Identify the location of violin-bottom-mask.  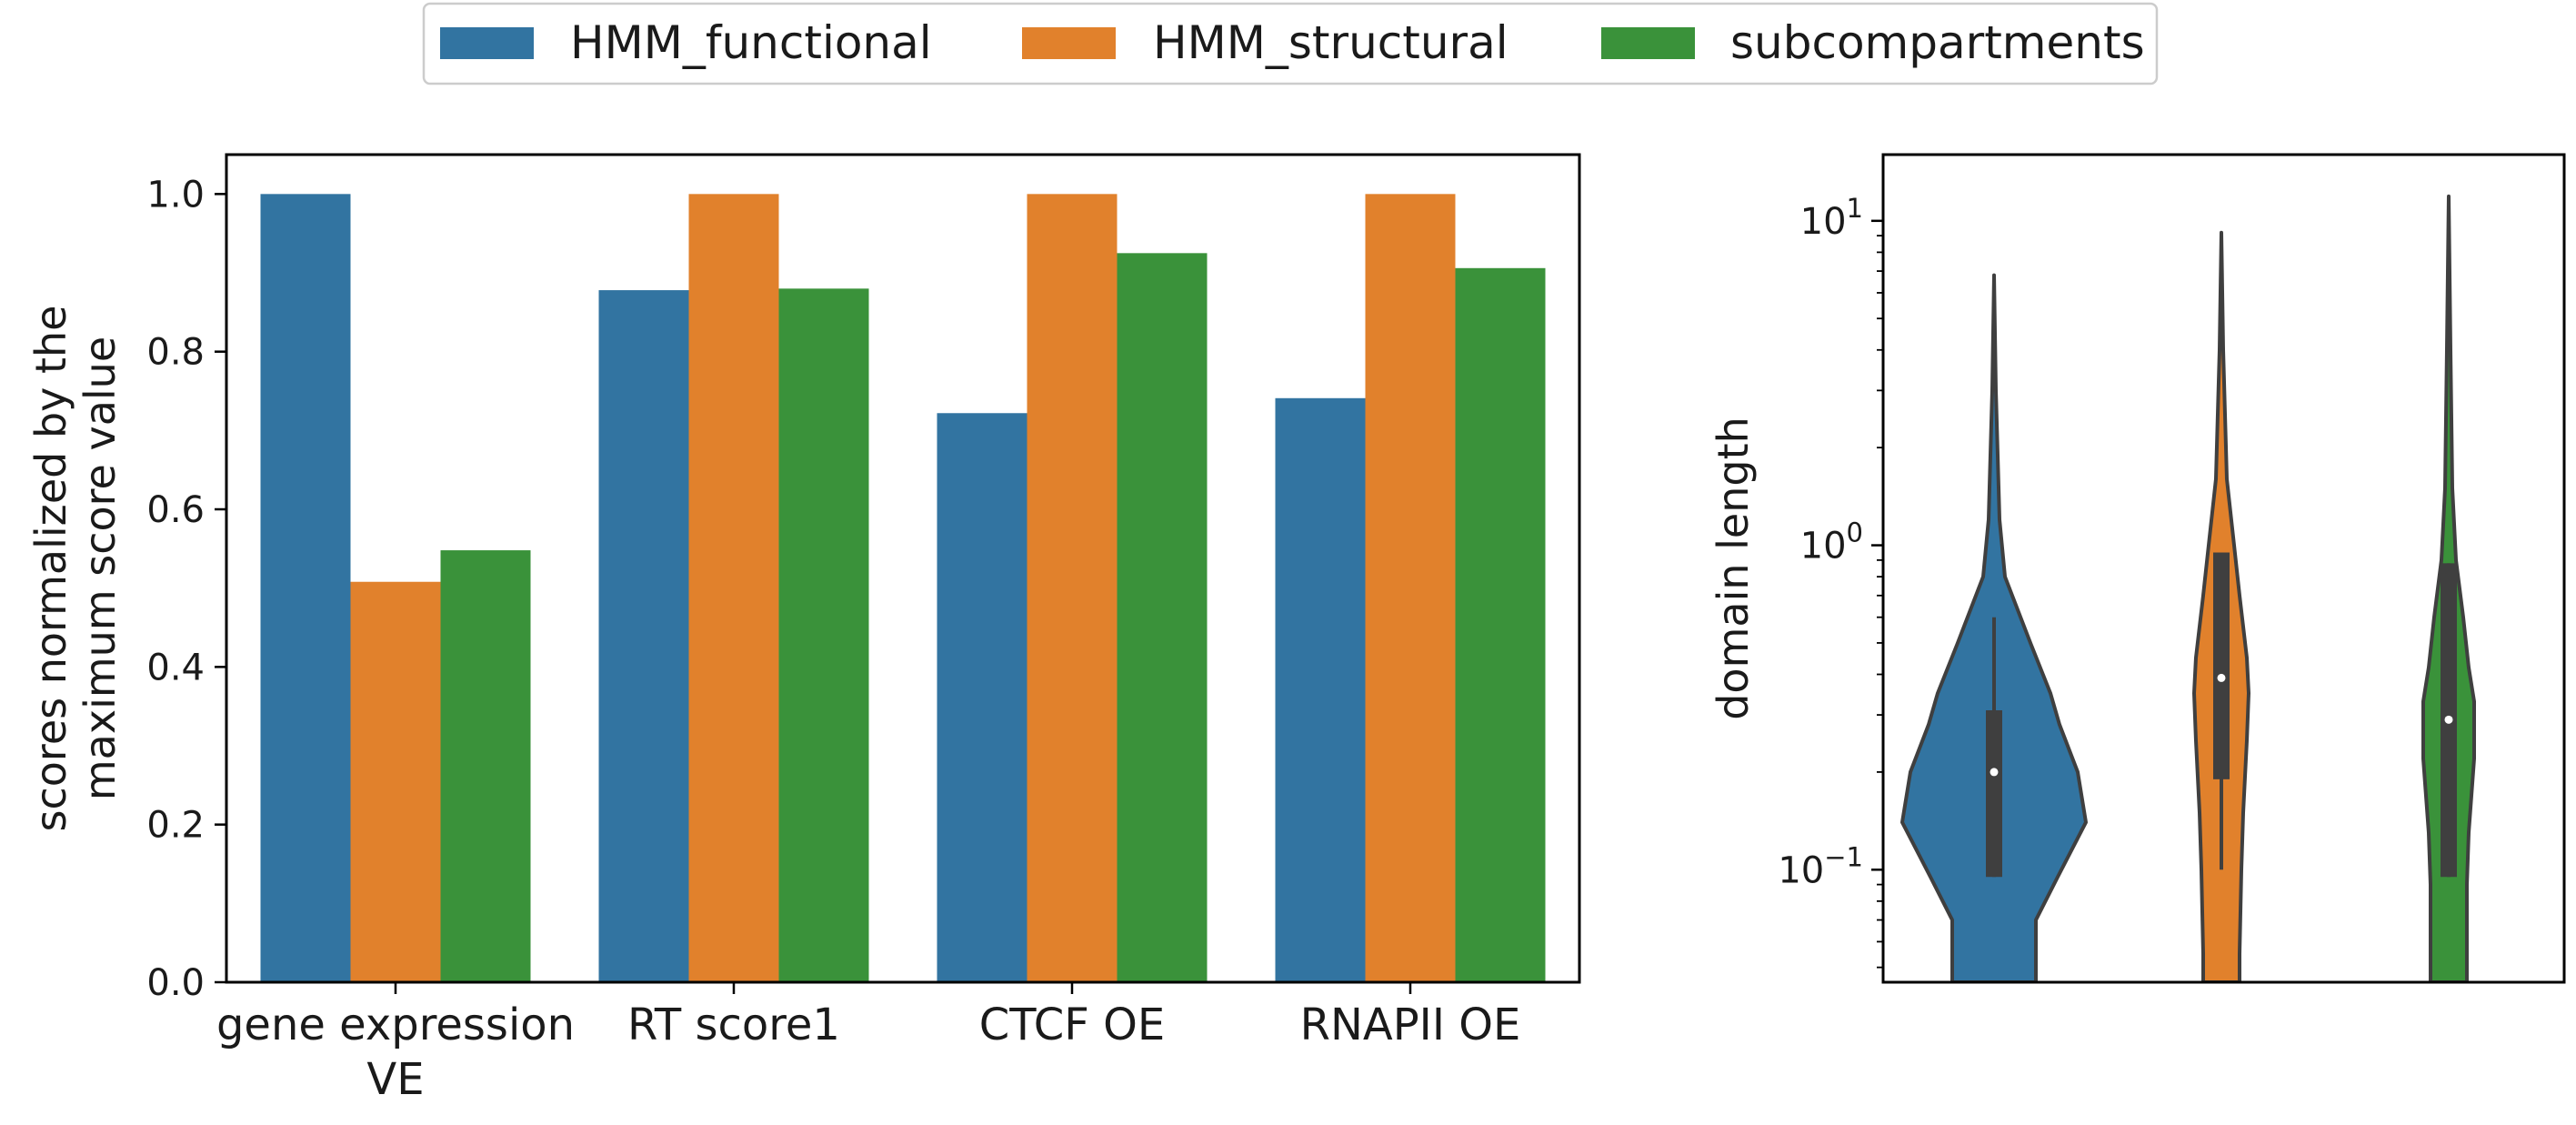
(2223, 1002).